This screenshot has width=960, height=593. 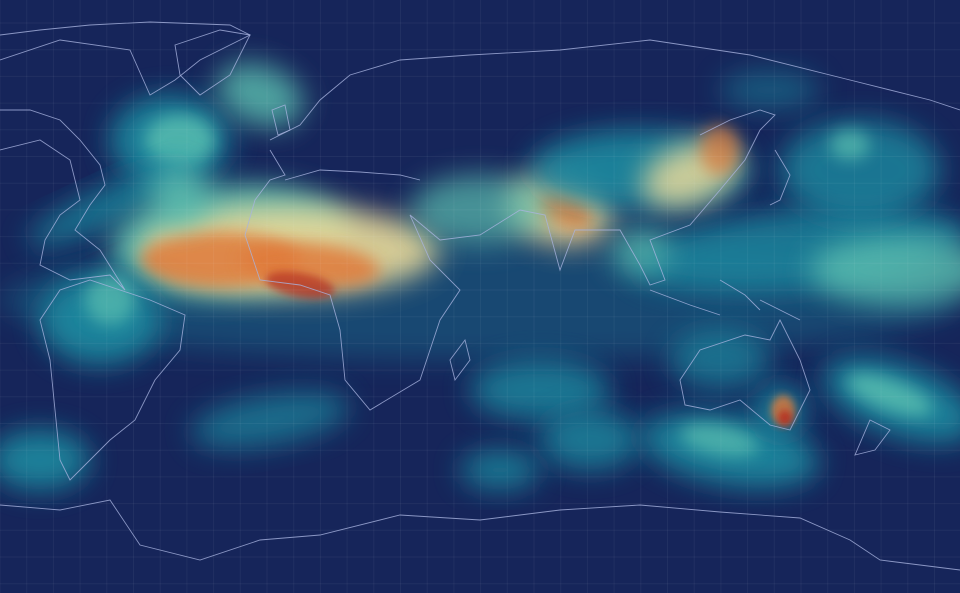 What do you see at coordinates (112, 380) in the screenshot?
I see `coastline-south-america` at bounding box center [112, 380].